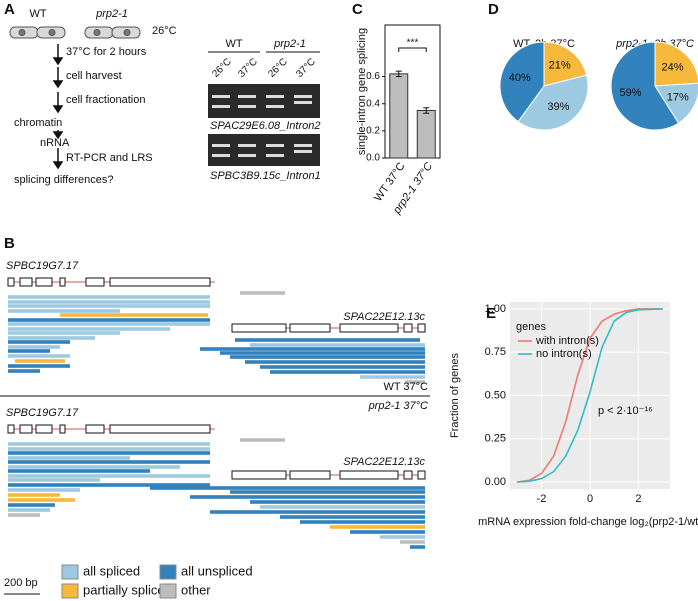 The width and height of the screenshot is (698, 601). Describe the element at coordinates (233, 44) in the screenshot. I see `gel-group: WT` at that location.